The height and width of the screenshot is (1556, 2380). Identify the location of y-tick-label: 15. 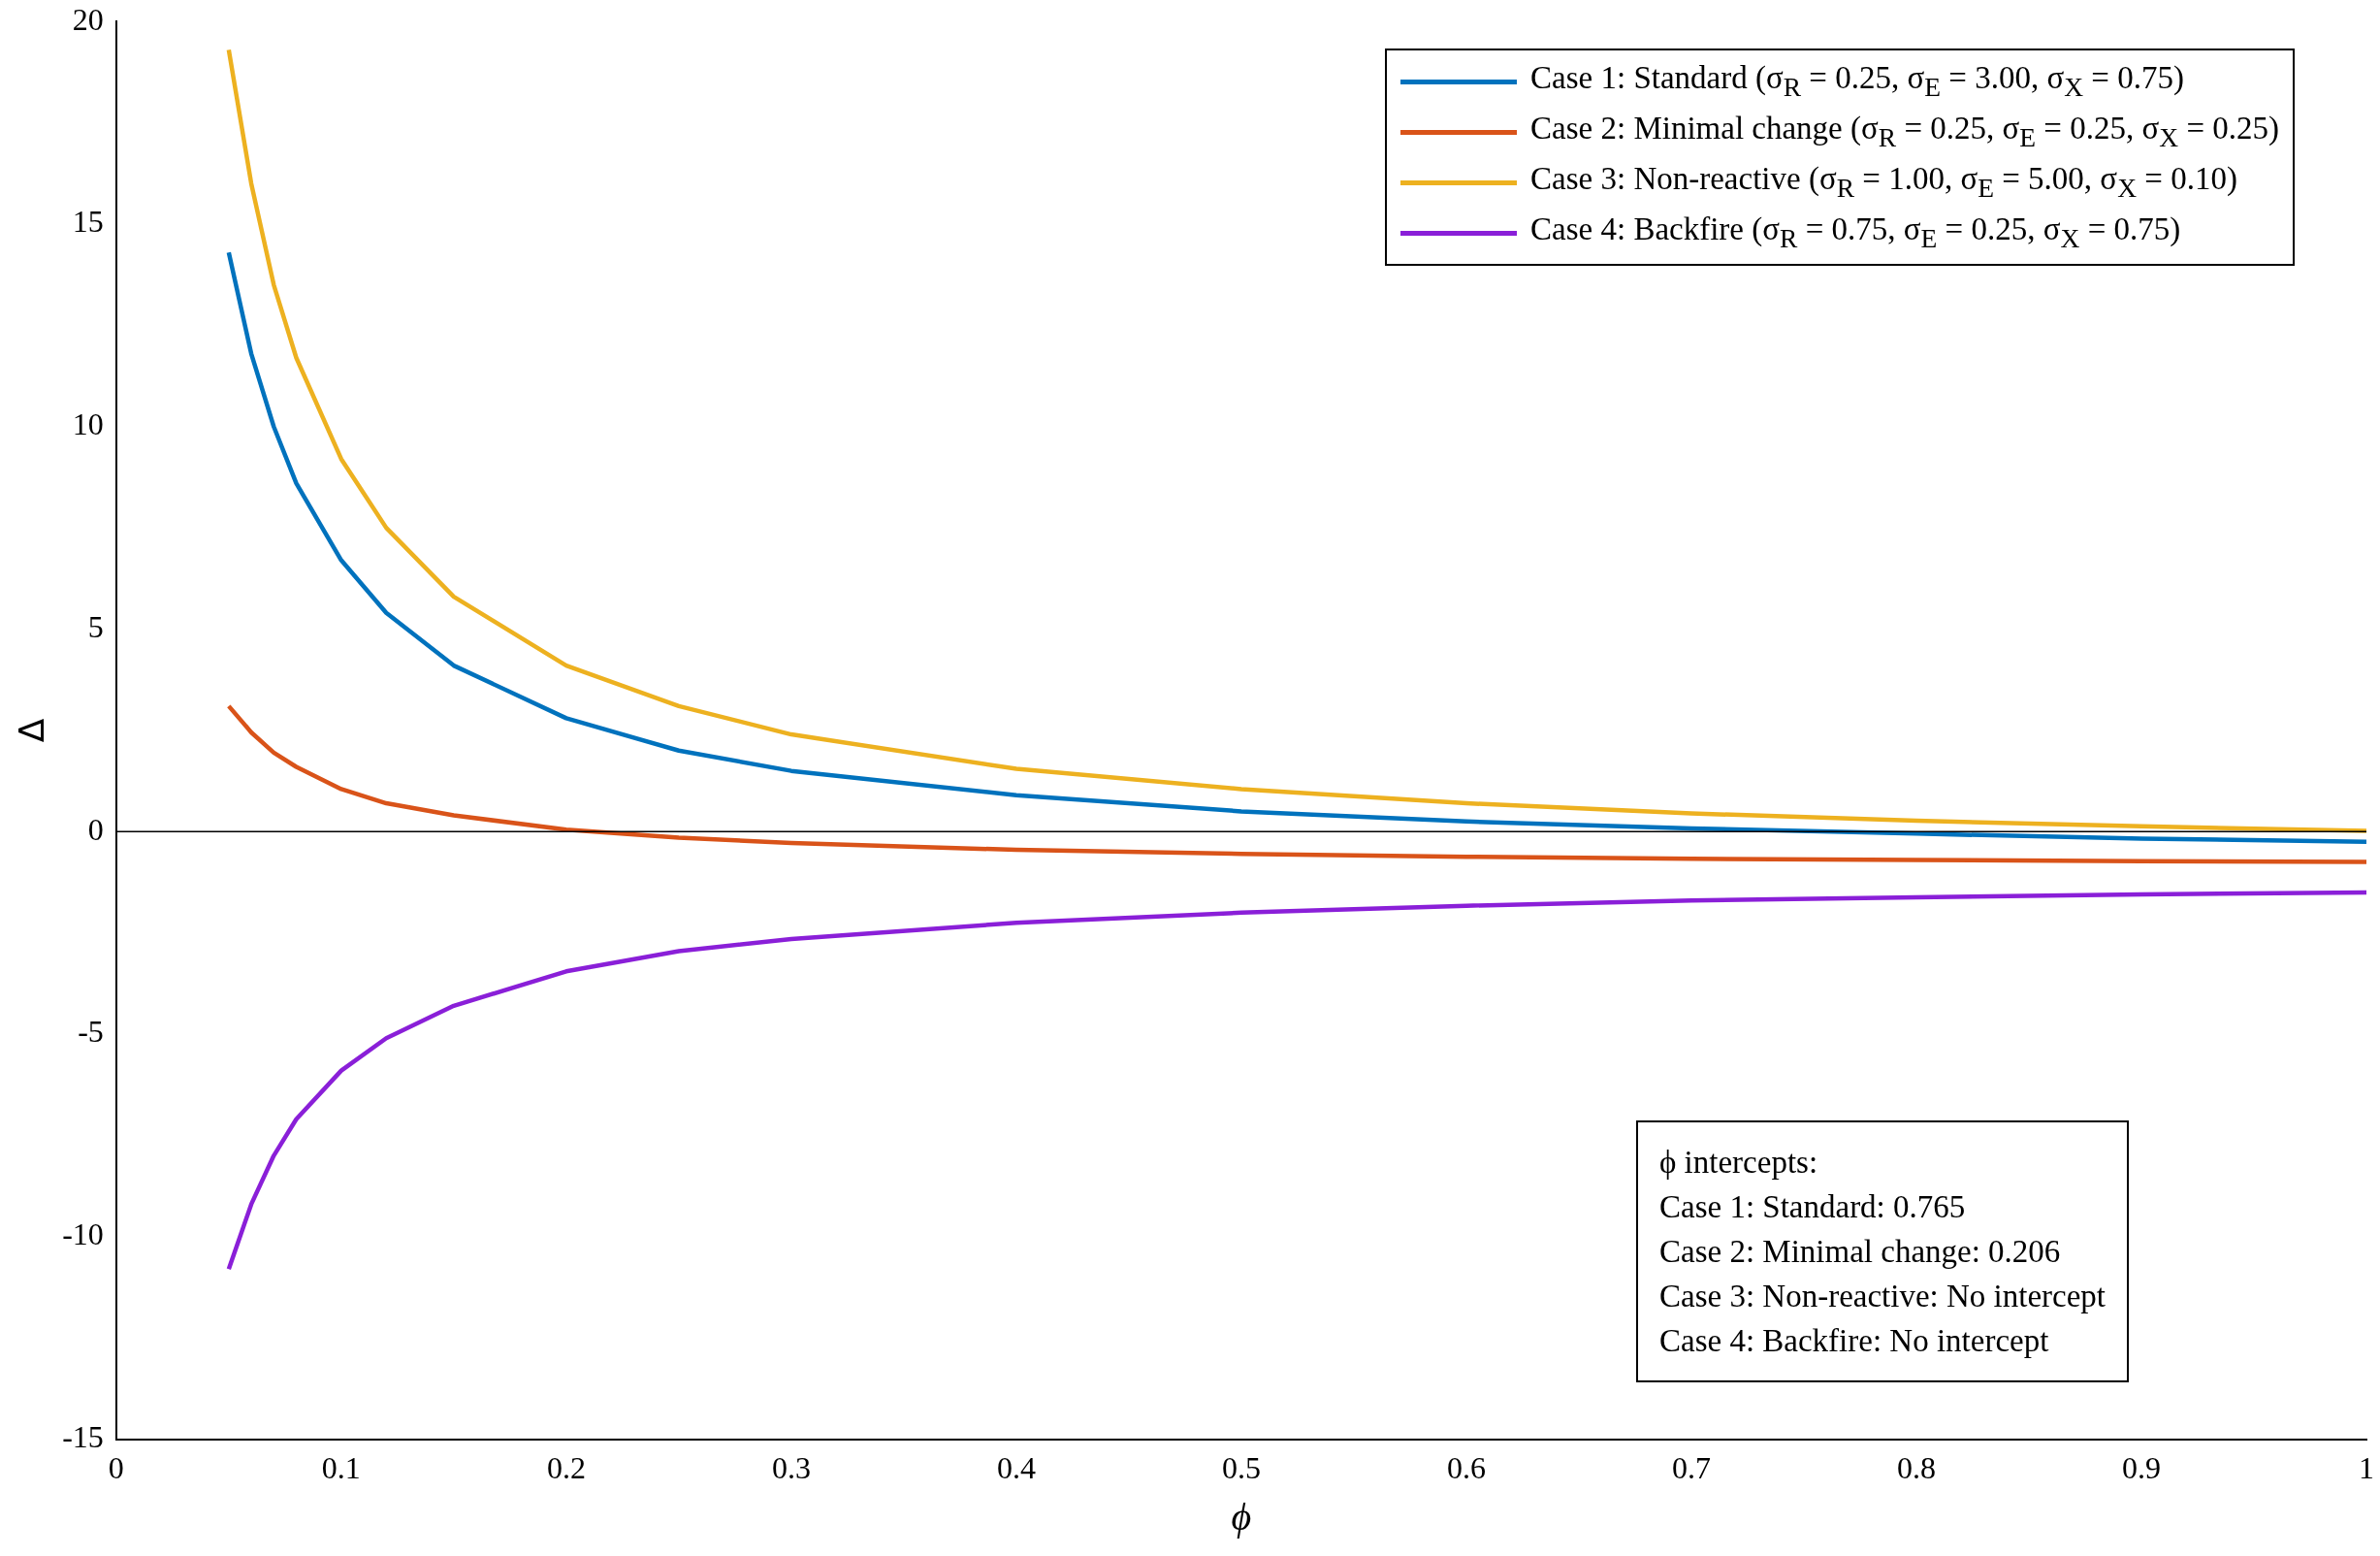
(88, 222).